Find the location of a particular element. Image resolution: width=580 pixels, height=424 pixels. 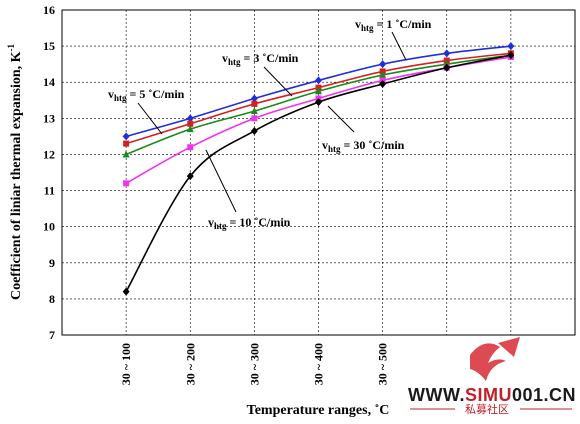

x-tick-labels: 30 ~ 100 30 ~ 200 30 ~ 300 30 ~ 400 30 ~ 500 is located at coordinates (254, 364).